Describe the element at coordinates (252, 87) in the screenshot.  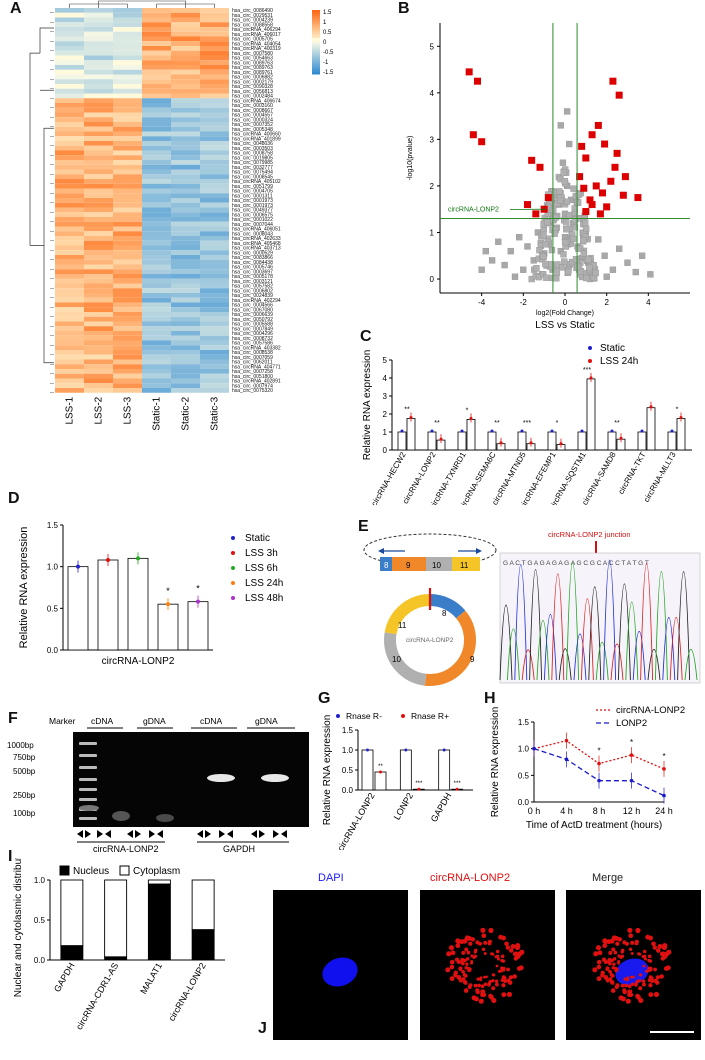
I see `heatmap-row-label: hsa_circ_0090328` at that location.